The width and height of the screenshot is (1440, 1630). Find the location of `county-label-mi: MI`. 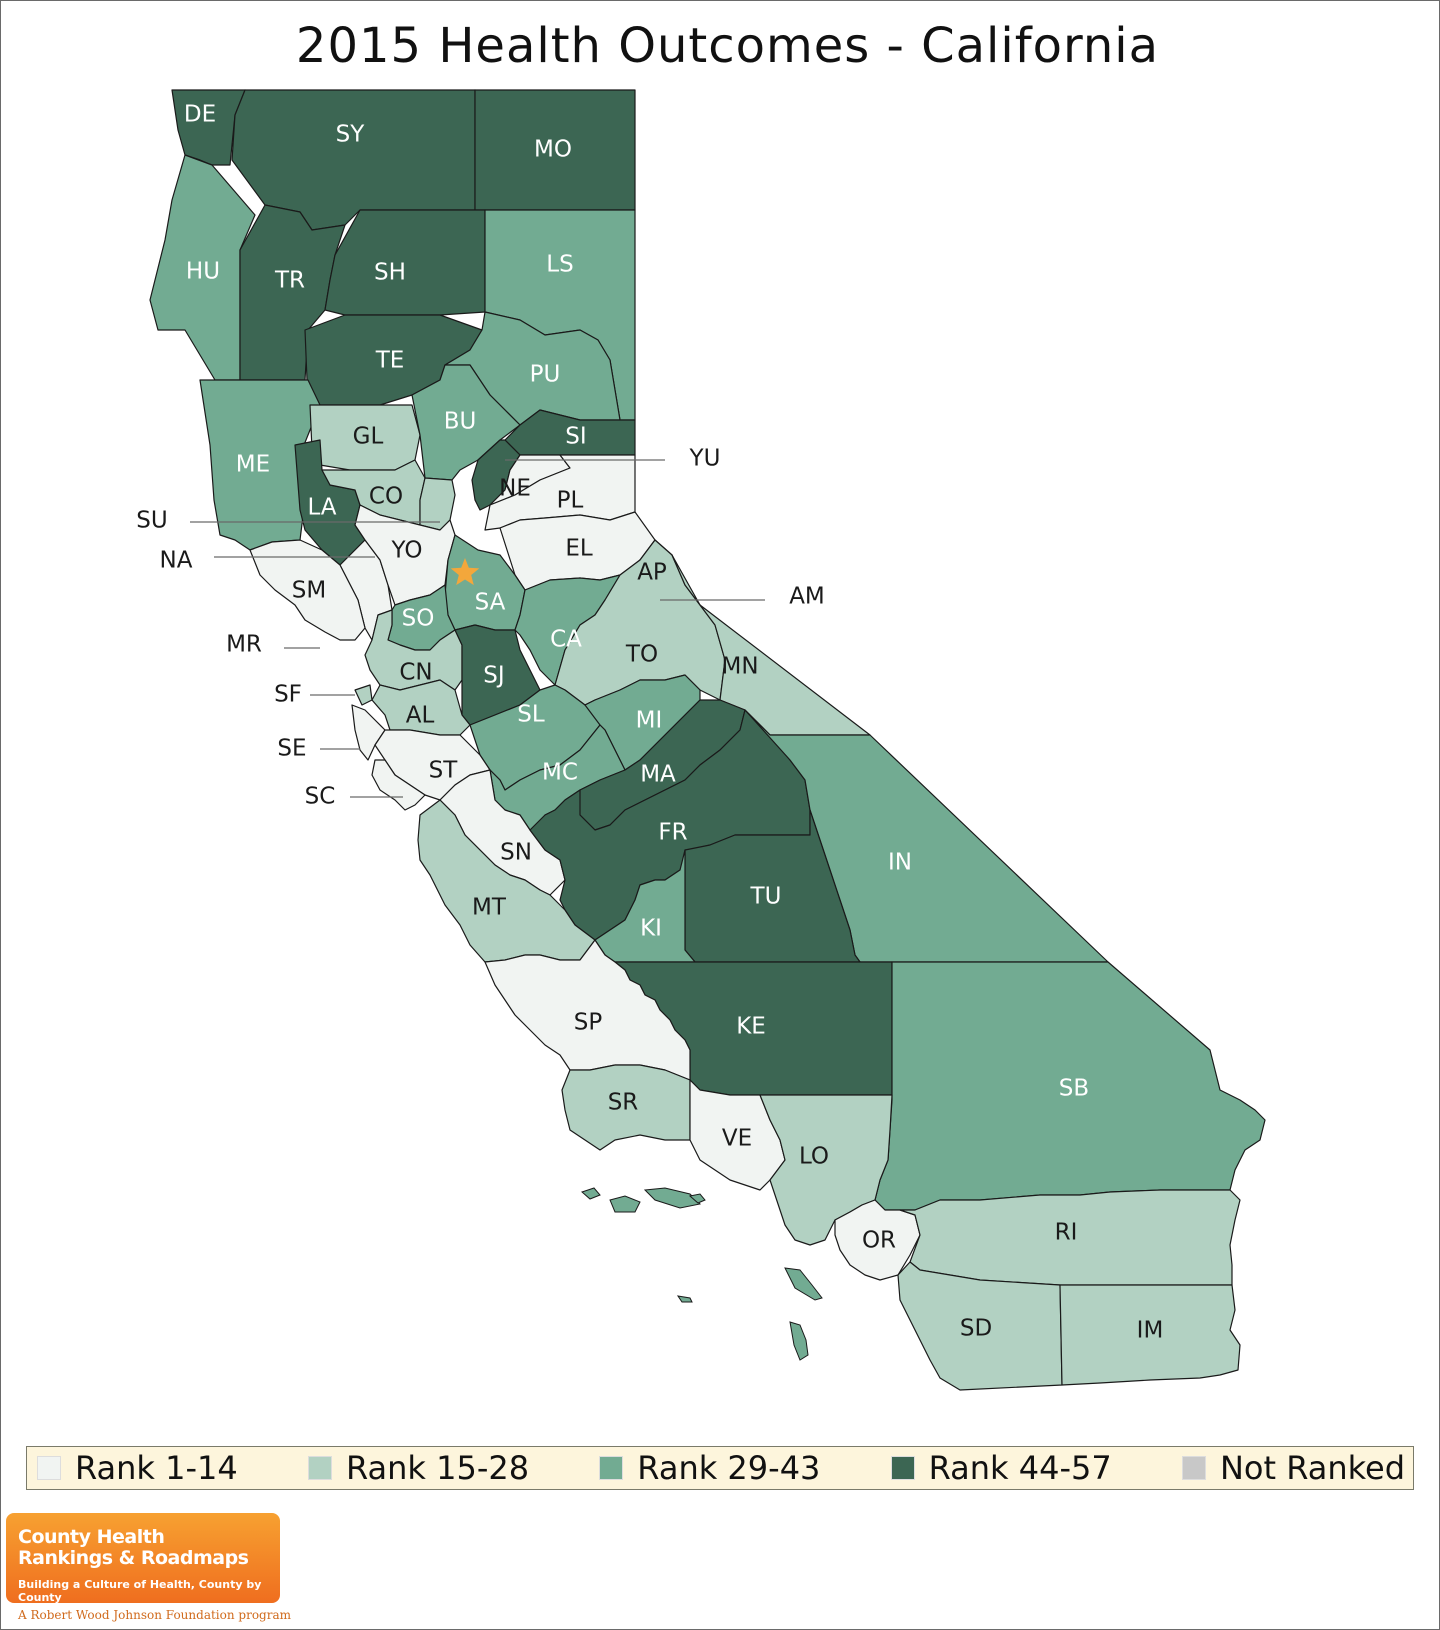

county-label-mi: MI is located at coordinates (649, 721).